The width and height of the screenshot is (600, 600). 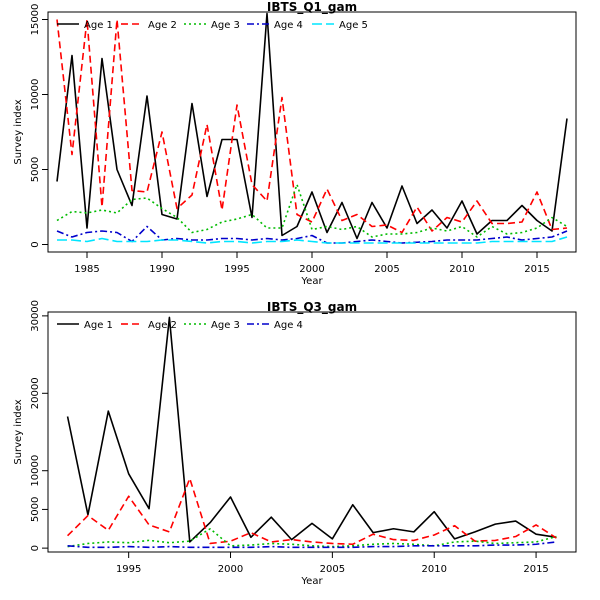 What do you see at coordinates (35, 316) in the screenshot?
I see `y-tick-label: 30000` at bounding box center [35, 316].